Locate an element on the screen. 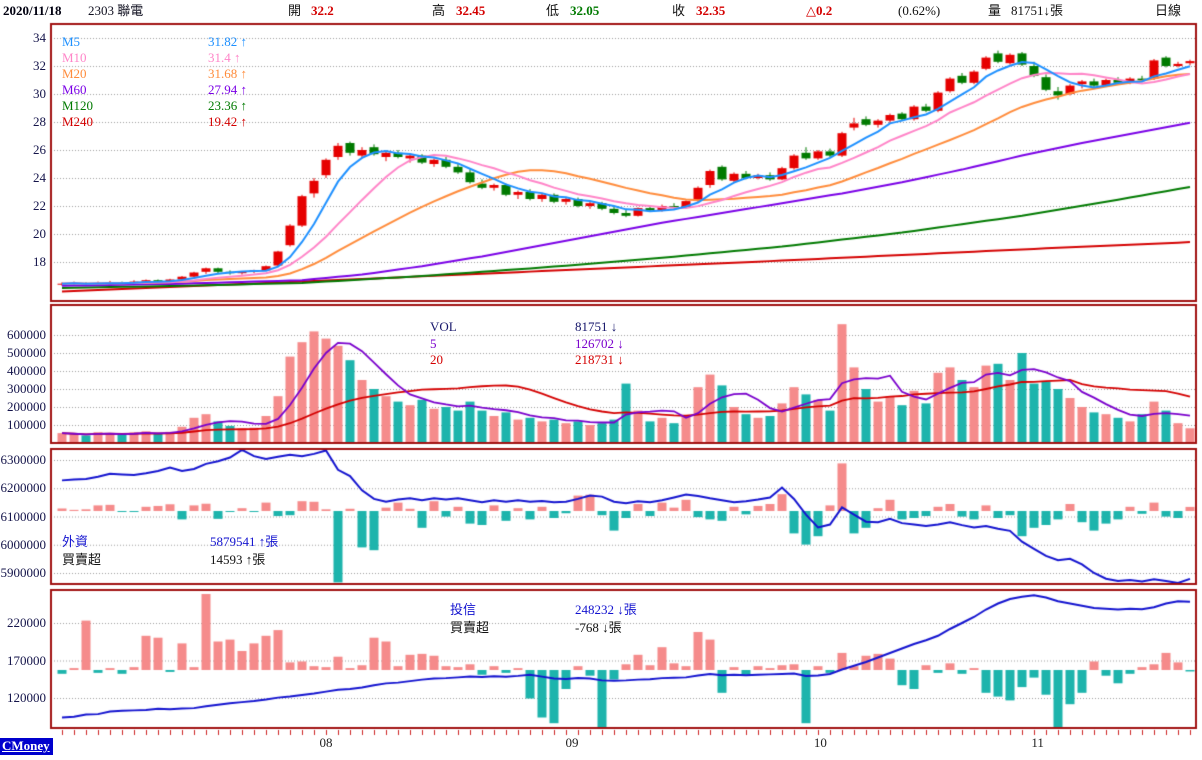 This screenshot has width=1202, height=760. price-axis-tick: 28 is located at coordinates (39, 121).